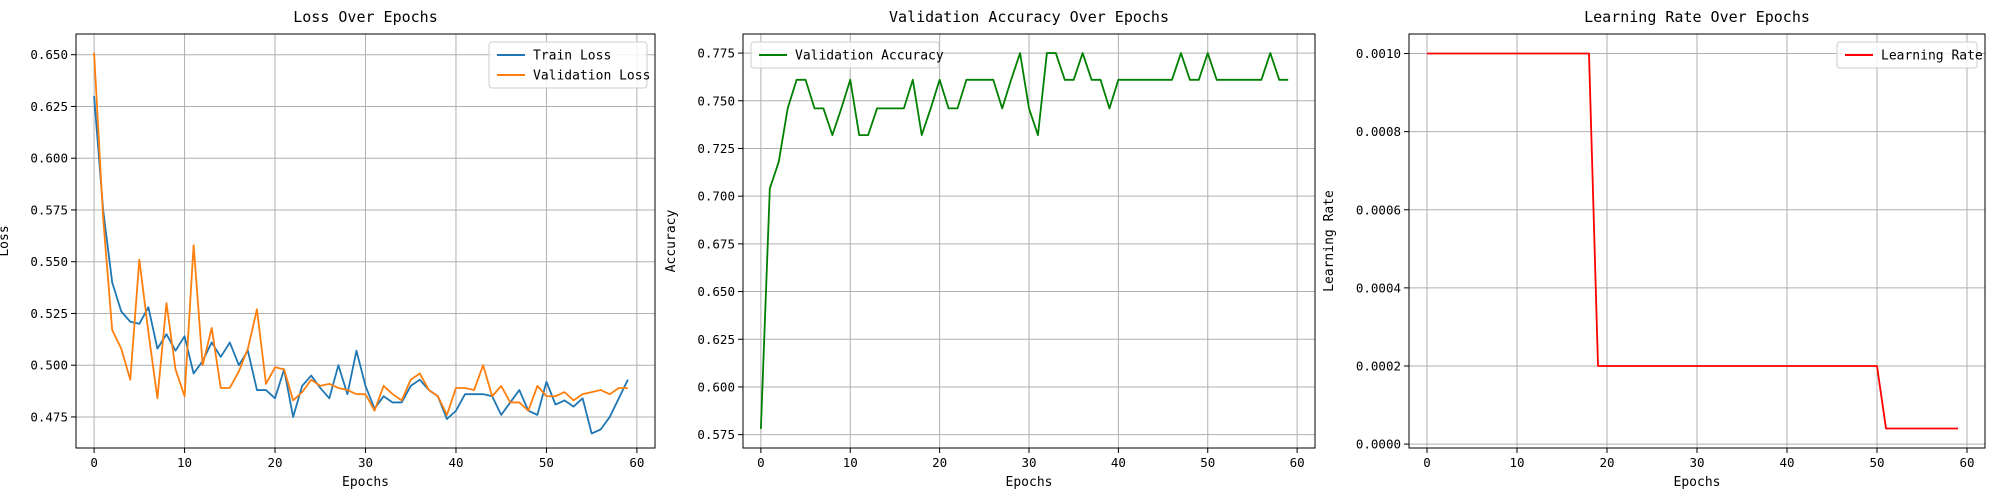  What do you see at coordinates (1378, 209) in the screenshot?
I see `y-tick-label: 0.0006` at bounding box center [1378, 209].